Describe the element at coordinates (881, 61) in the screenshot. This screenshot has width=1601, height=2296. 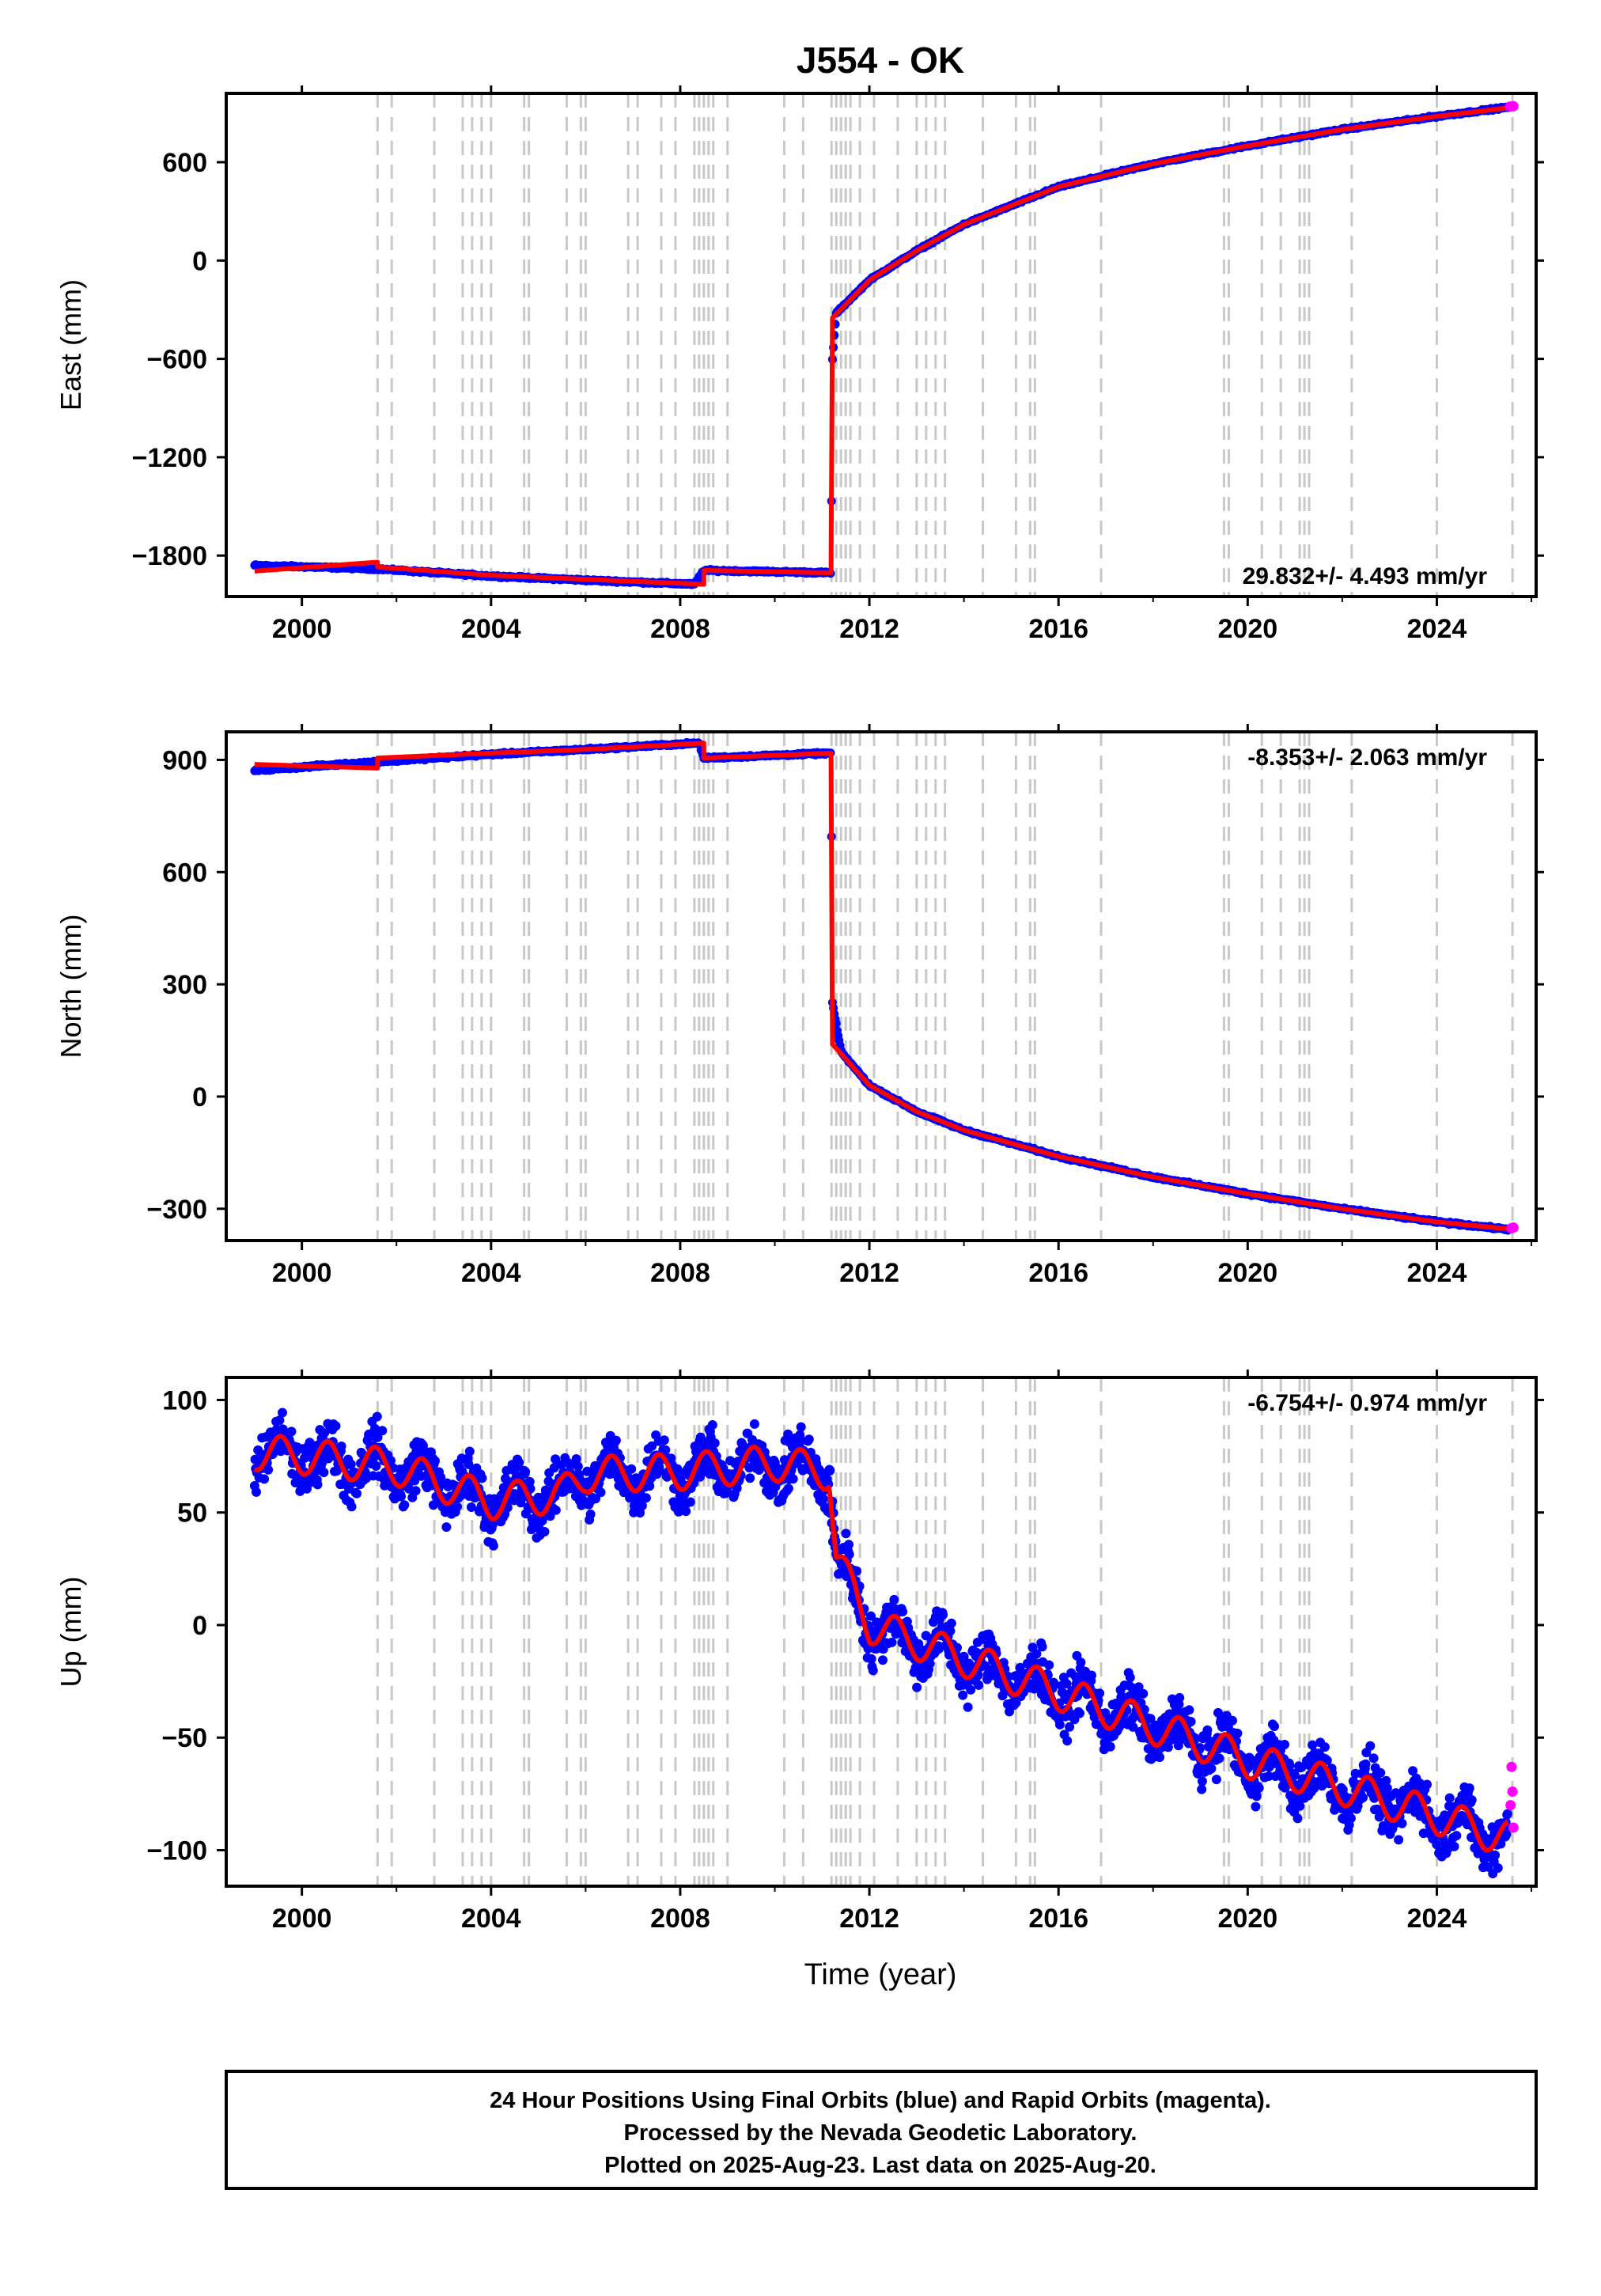
I see `chart-title: J554 - OK` at that location.